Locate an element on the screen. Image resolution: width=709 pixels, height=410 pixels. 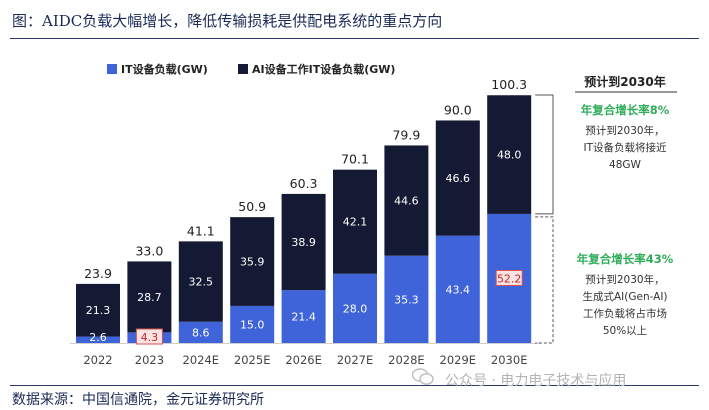
category-label-2027E: 2027E is located at coordinates (355, 360).